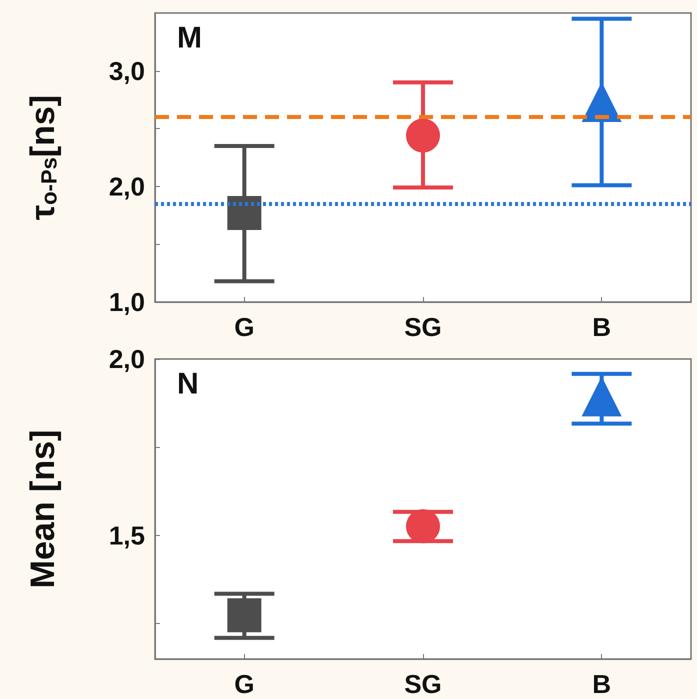 Image resolution: width=697 pixels, height=699 pixels. What do you see at coordinates (126, 71) in the screenshot?
I see `y-tick-label: 3,0` at bounding box center [126, 71].